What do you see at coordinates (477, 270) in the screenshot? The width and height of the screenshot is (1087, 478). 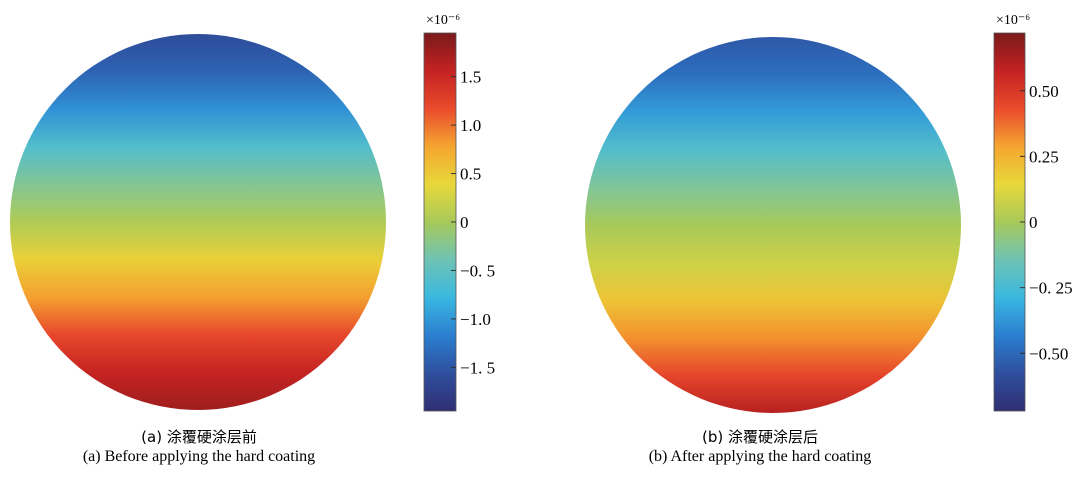 I see `colorbar-tick-label-a-4: −0. 5` at bounding box center [477, 270].